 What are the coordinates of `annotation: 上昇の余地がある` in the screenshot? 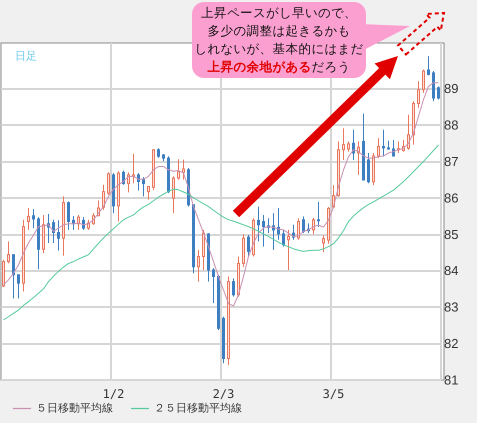 It's located at (260, 66).